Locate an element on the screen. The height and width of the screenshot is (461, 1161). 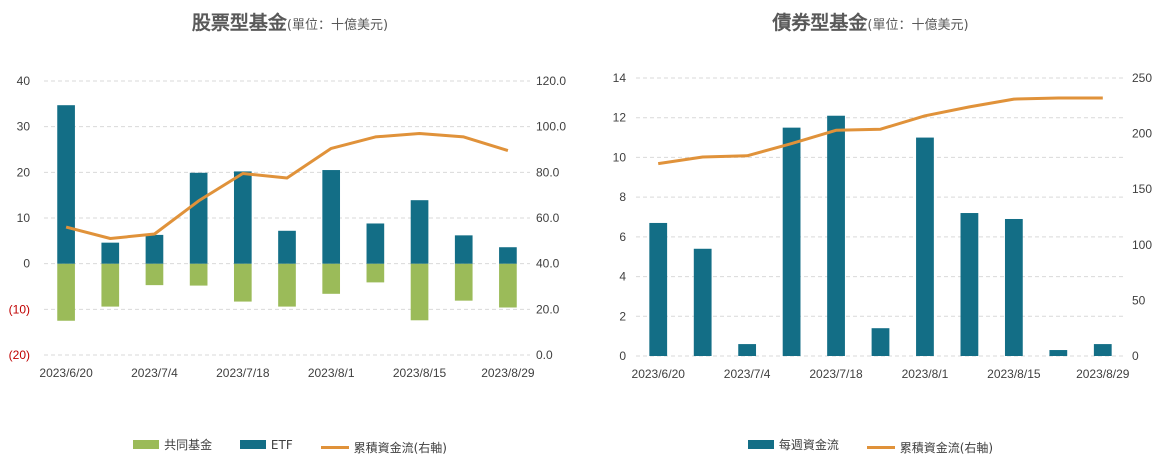
y-tick-label-right: 40.0 is located at coordinates (548, 264).